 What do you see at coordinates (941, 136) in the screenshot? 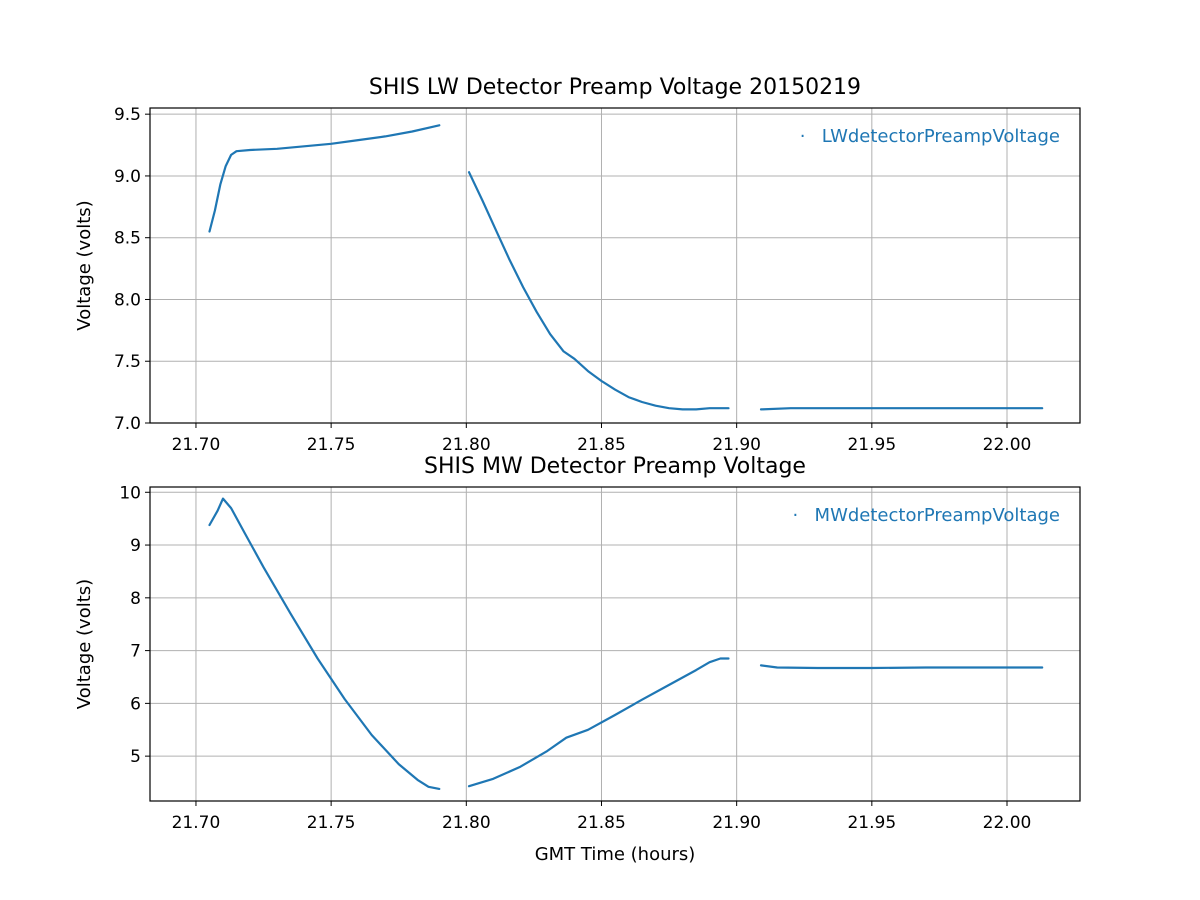
I see `lw-legend-label: LWdetectorPreampVoltage` at bounding box center [941, 136].